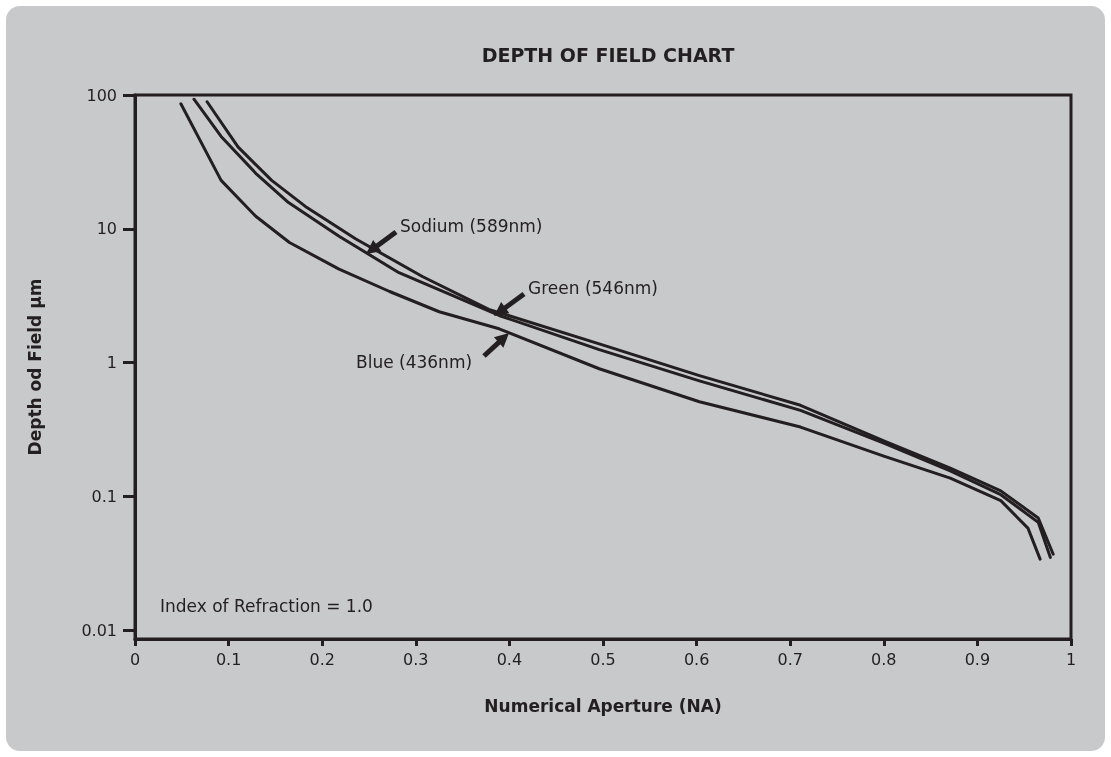 The width and height of the screenshot is (1111, 757). What do you see at coordinates (266, 605) in the screenshot?
I see `annotation: Index of Refraction = 1.0` at bounding box center [266, 605].